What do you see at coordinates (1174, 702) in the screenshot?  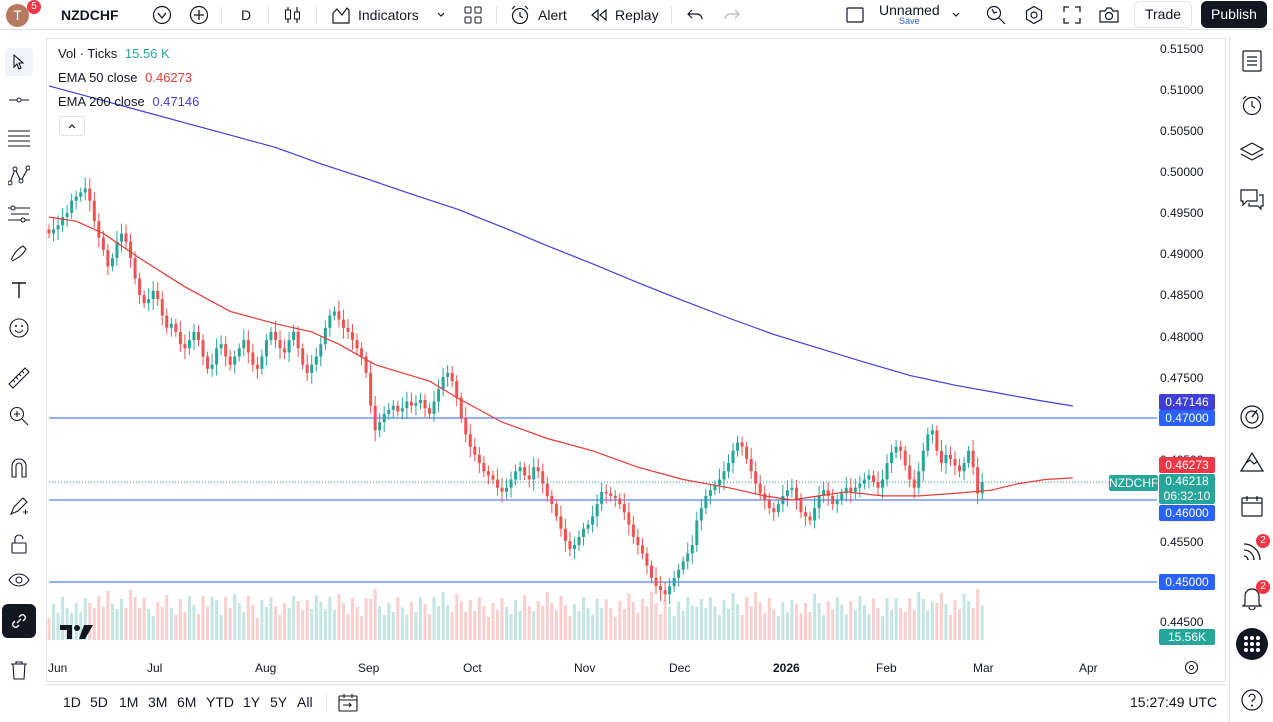 I see `utc-clock: 15:27:49 UTC` at bounding box center [1174, 702].